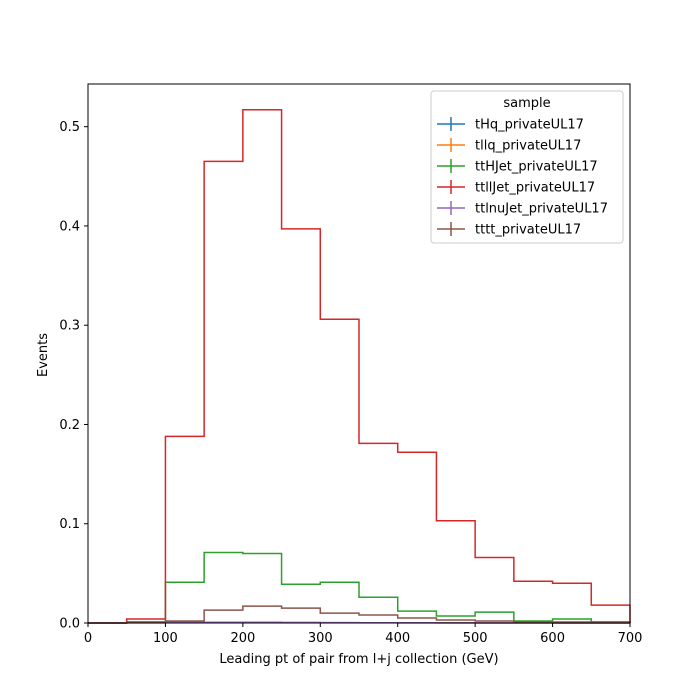 The width and height of the screenshot is (700, 700). Describe the element at coordinates (397, 638) in the screenshot. I see `x-tick-label: 400` at that location.